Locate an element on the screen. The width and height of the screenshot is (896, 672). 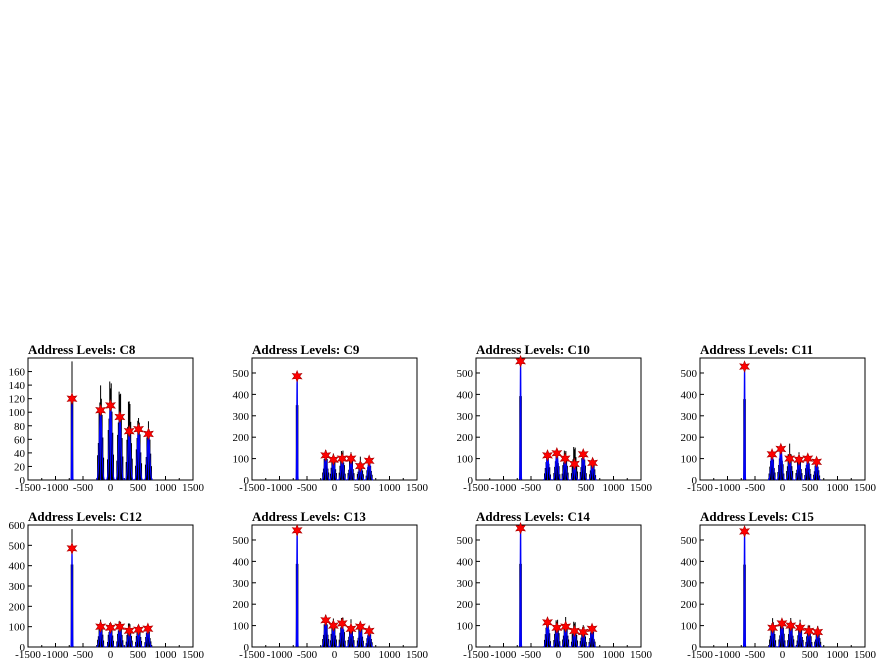
y-tick-label: 40 is located at coordinates (20, 454).